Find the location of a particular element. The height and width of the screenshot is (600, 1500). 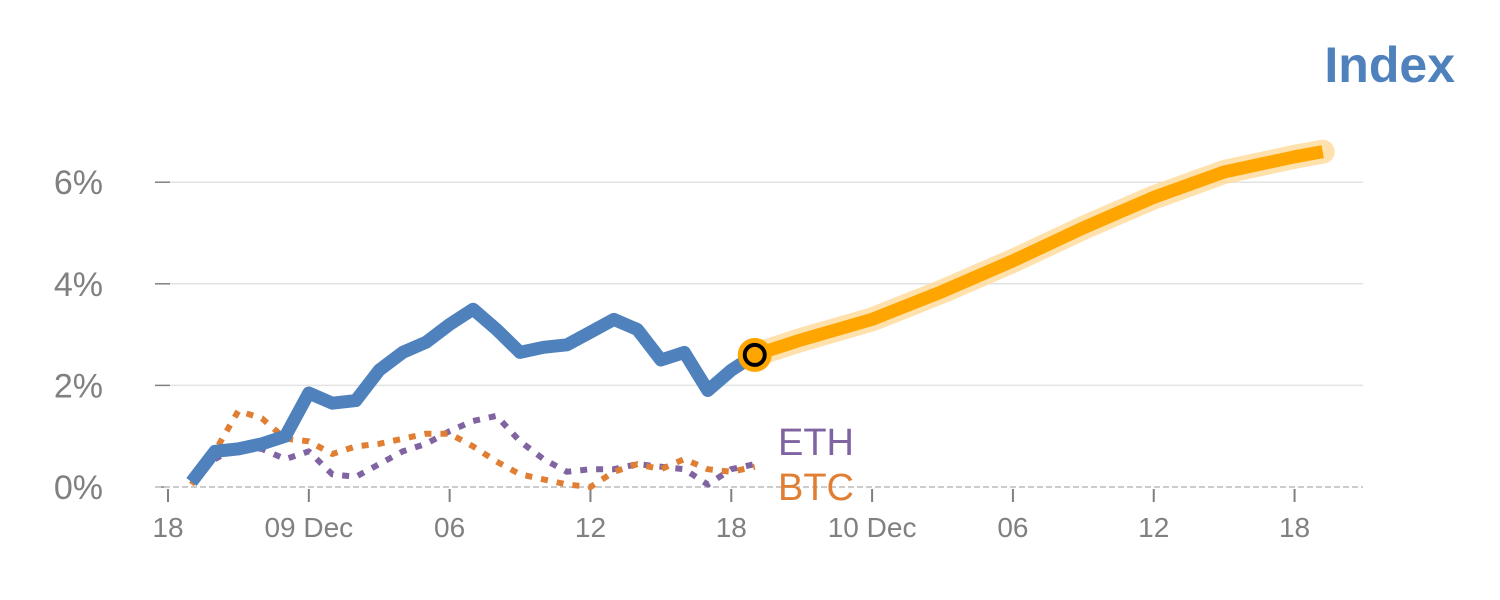

current-point-marker is located at coordinates (754, 354).